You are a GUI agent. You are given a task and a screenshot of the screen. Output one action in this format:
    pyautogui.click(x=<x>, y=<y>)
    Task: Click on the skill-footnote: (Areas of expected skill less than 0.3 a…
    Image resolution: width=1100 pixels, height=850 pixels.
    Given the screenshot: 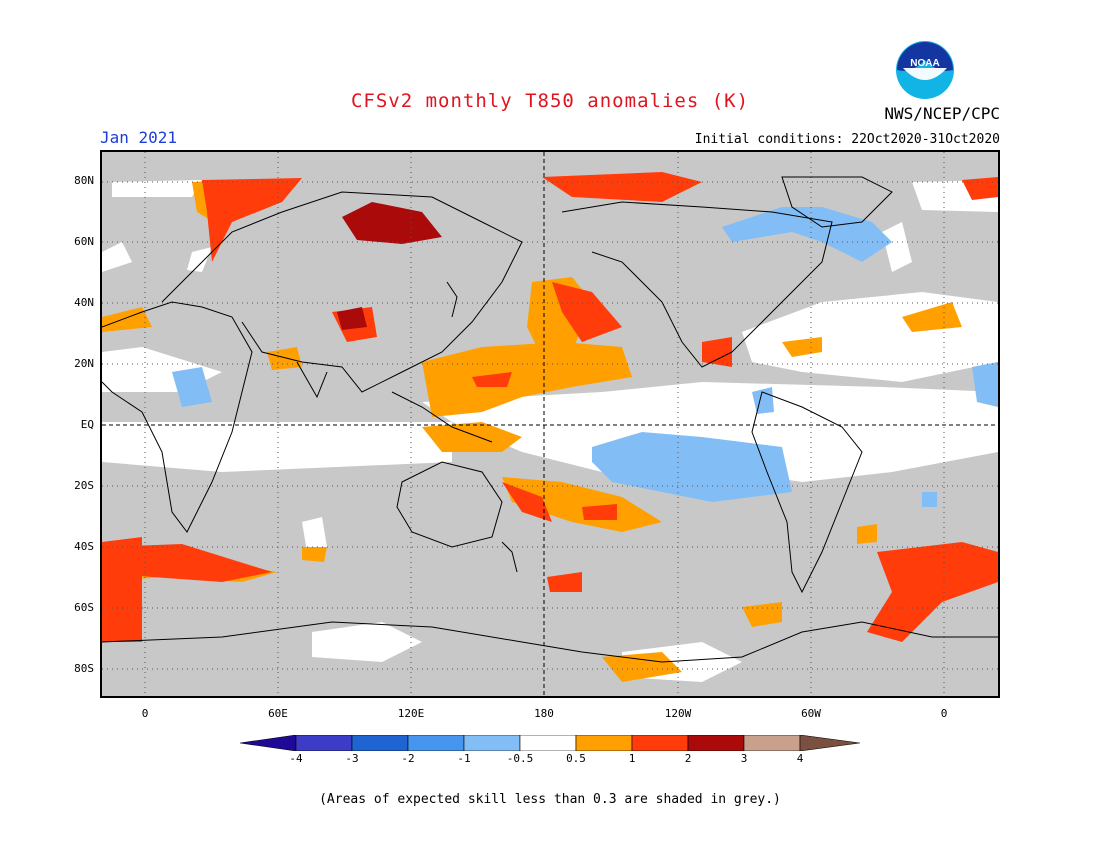 What is the action you would take?
    pyautogui.click(x=550, y=799)
    